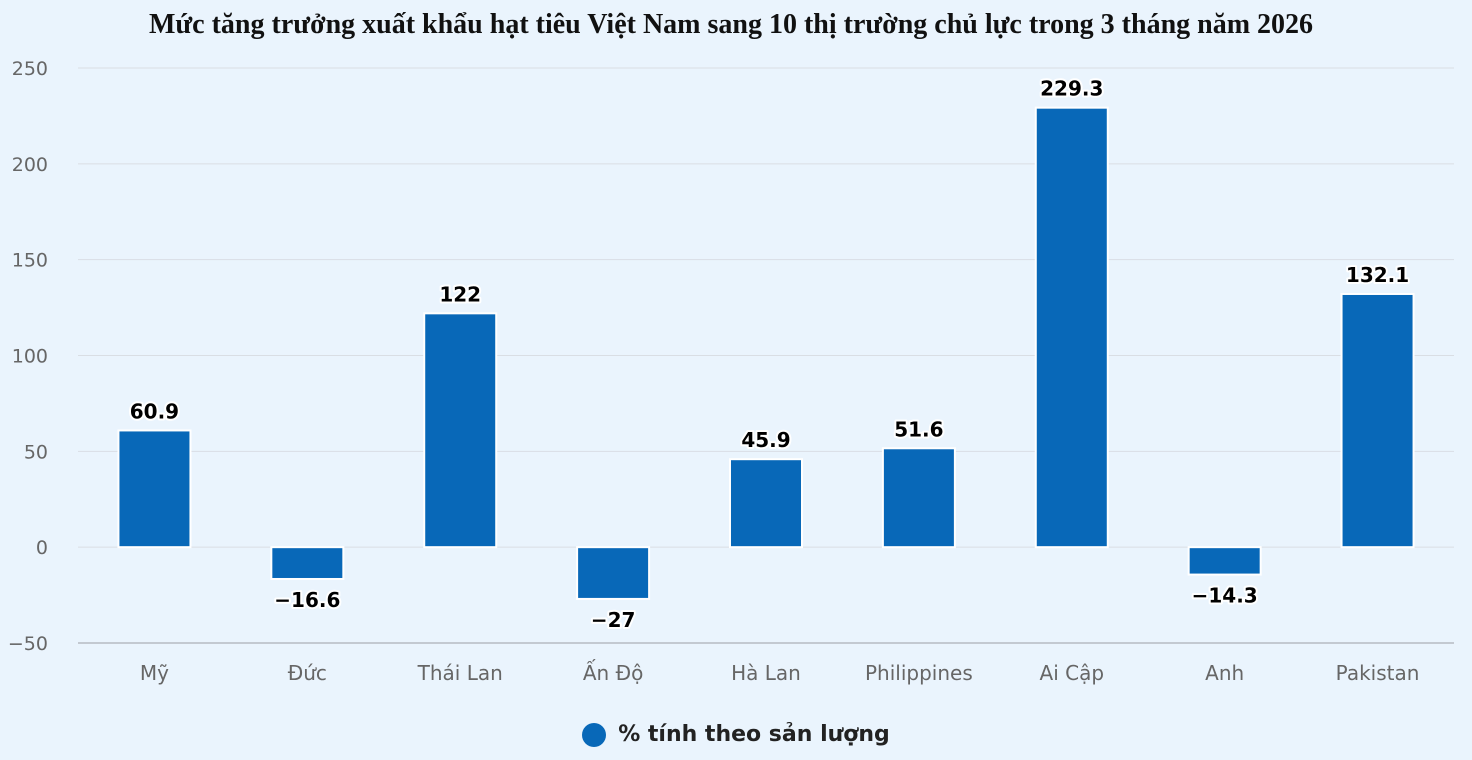  What do you see at coordinates (613, 620) in the screenshot?
I see `data-label: −27` at bounding box center [613, 620].